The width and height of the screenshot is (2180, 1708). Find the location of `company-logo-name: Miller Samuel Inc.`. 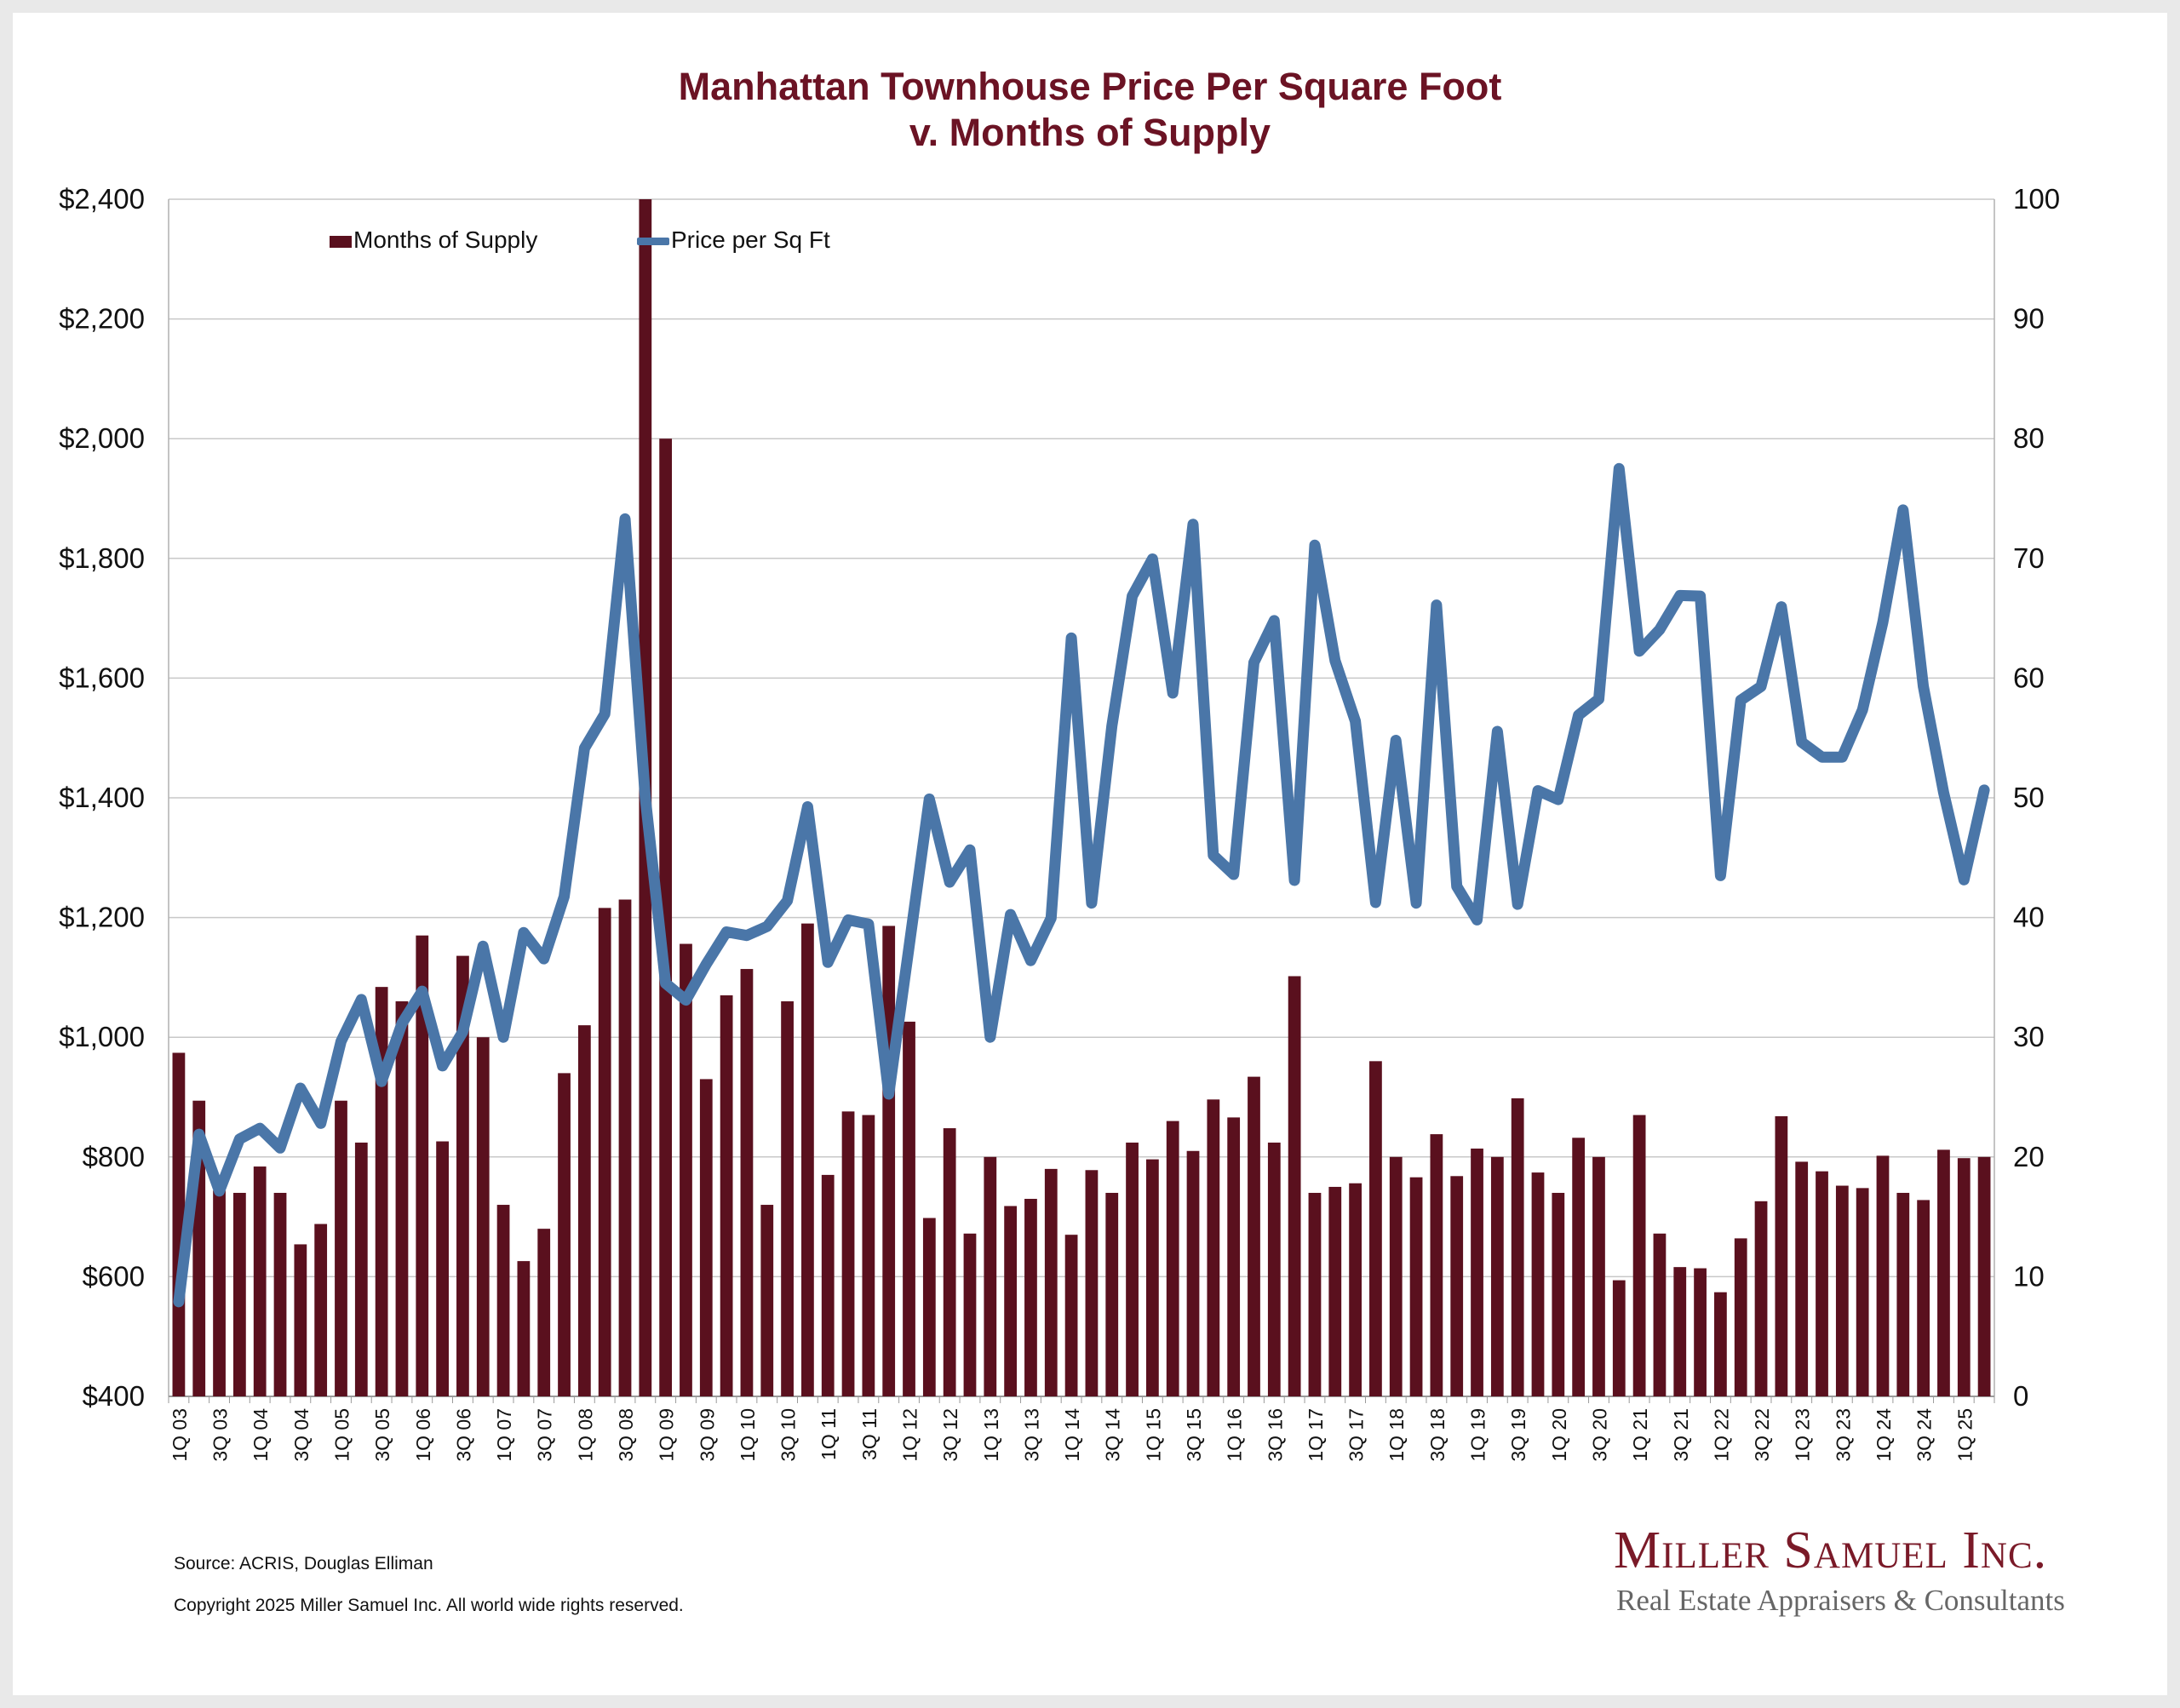

company-logo-name: Miller Samuel Inc. is located at coordinates (1831, 1551).